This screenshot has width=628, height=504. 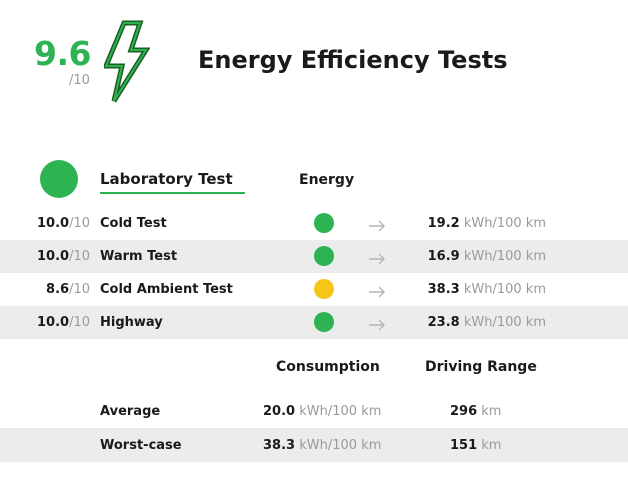 I want to click on test-name: Highway, so click(x=131, y=322).